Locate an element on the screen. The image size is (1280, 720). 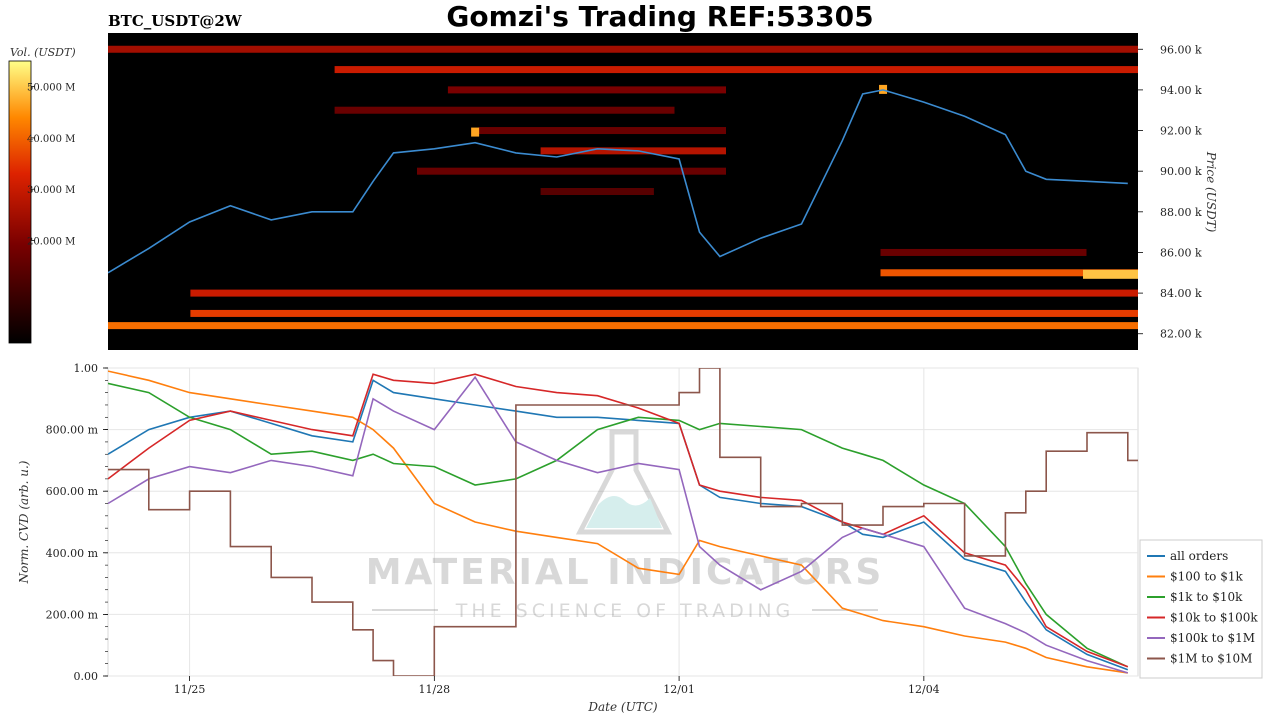
y-tick-label: 600.00 m is located at coordinates (72, 491).